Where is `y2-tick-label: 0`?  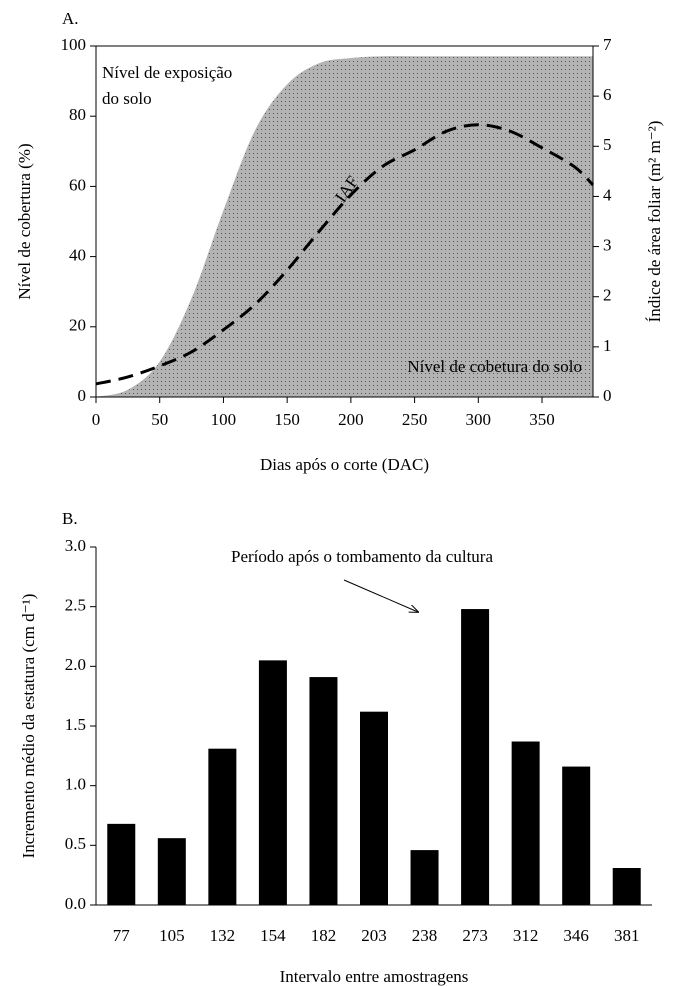
y2-tick-label: 0 is located at coordinates (607, 395).